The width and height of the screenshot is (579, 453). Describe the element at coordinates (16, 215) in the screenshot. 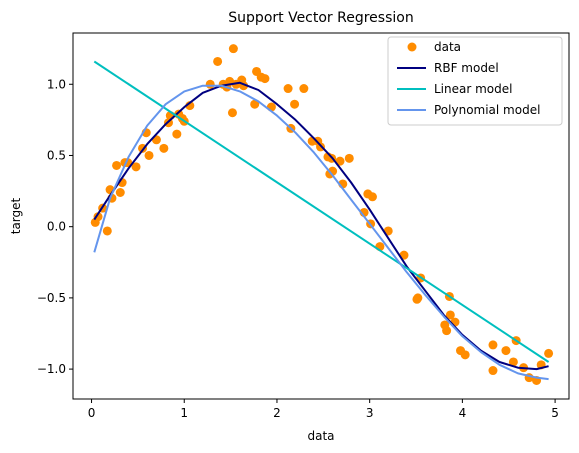

I see `y-axis-label: target` at that location.